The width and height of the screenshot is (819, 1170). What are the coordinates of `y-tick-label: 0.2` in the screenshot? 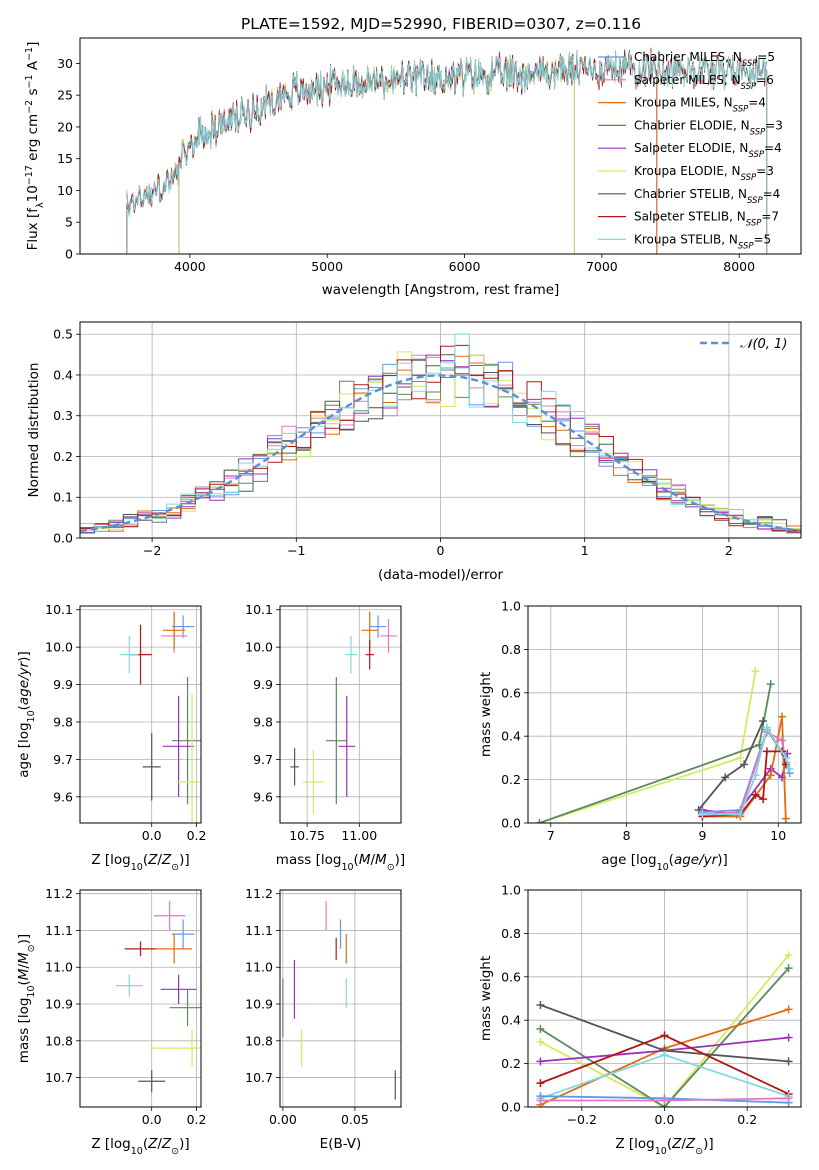 It's located at (511, 779).